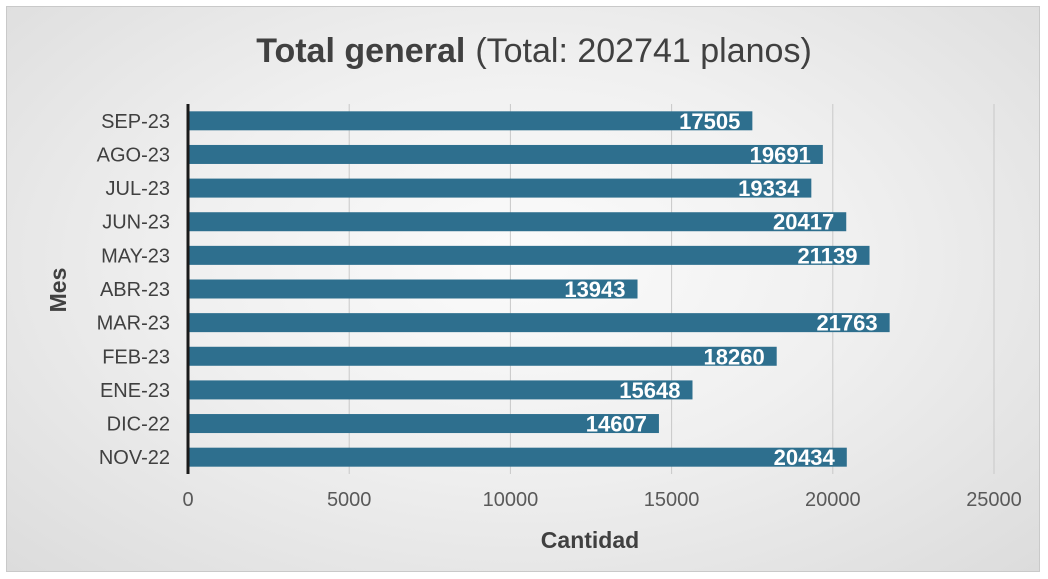  What do you see at coordinates (511, 500) in the screenshot?
I see `x-tick-label: 10000` at bounding box center [511, 500].